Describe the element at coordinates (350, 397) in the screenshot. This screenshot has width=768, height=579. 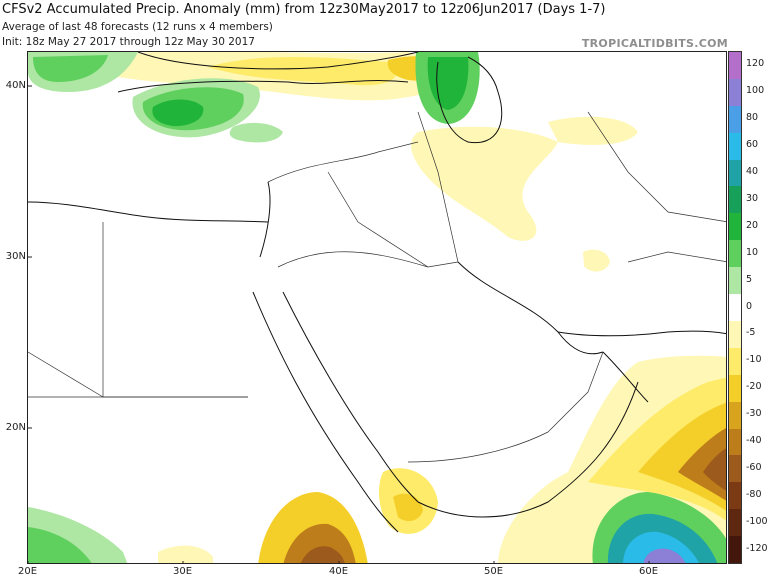
I see `red-sea-east-coast` at that location.